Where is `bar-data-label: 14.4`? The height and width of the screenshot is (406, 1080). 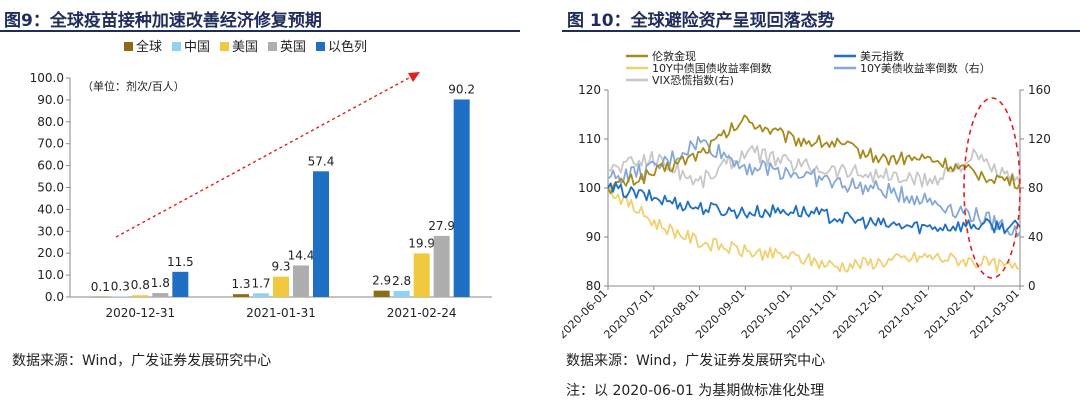 bar-data-label: 14.4 is located at coordinates (301, 255).